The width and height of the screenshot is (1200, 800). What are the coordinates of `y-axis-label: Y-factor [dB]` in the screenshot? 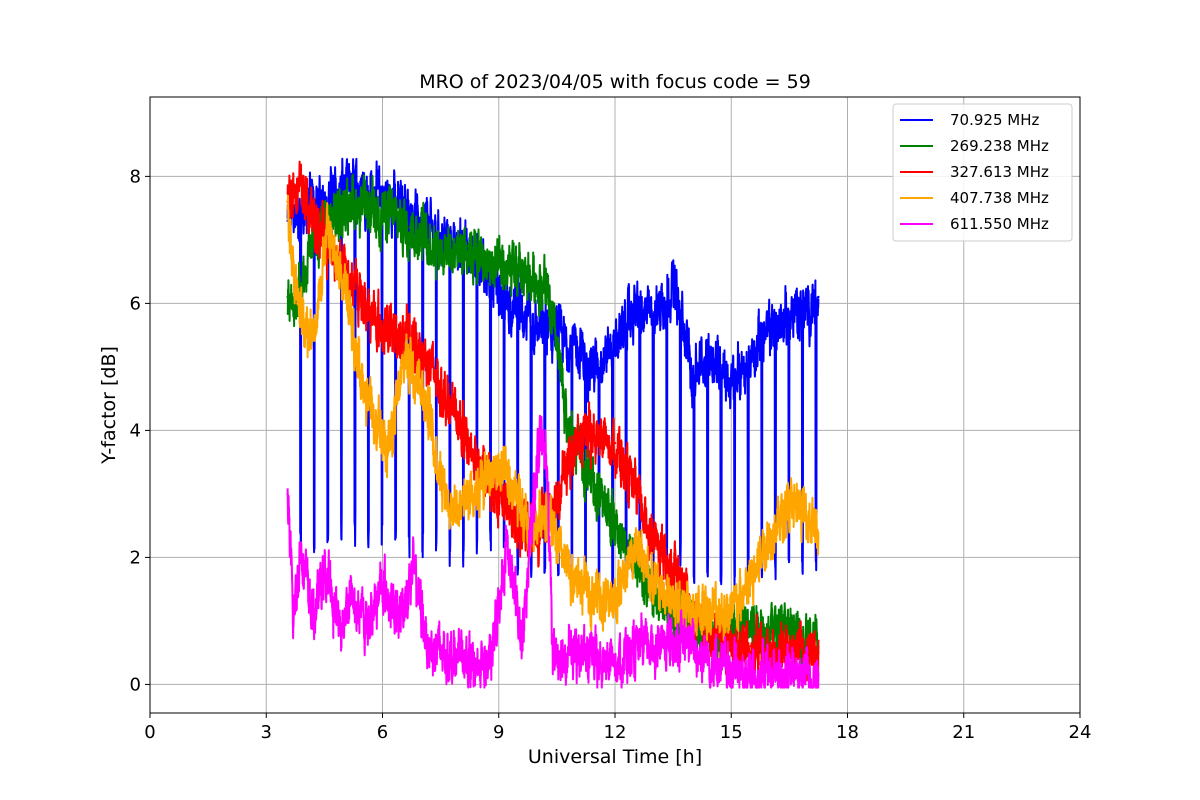 It's located at (109, 405).